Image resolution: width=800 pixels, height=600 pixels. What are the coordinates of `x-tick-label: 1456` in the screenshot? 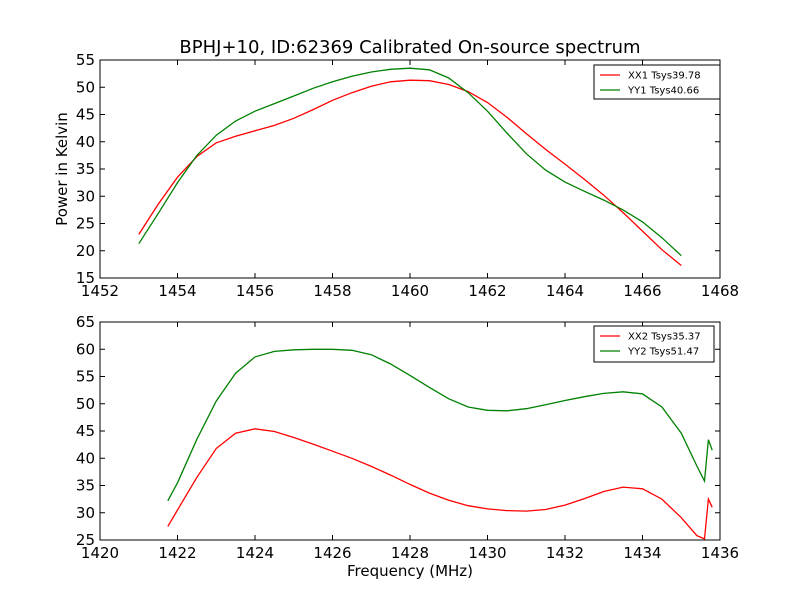 It's located at (255, 291).